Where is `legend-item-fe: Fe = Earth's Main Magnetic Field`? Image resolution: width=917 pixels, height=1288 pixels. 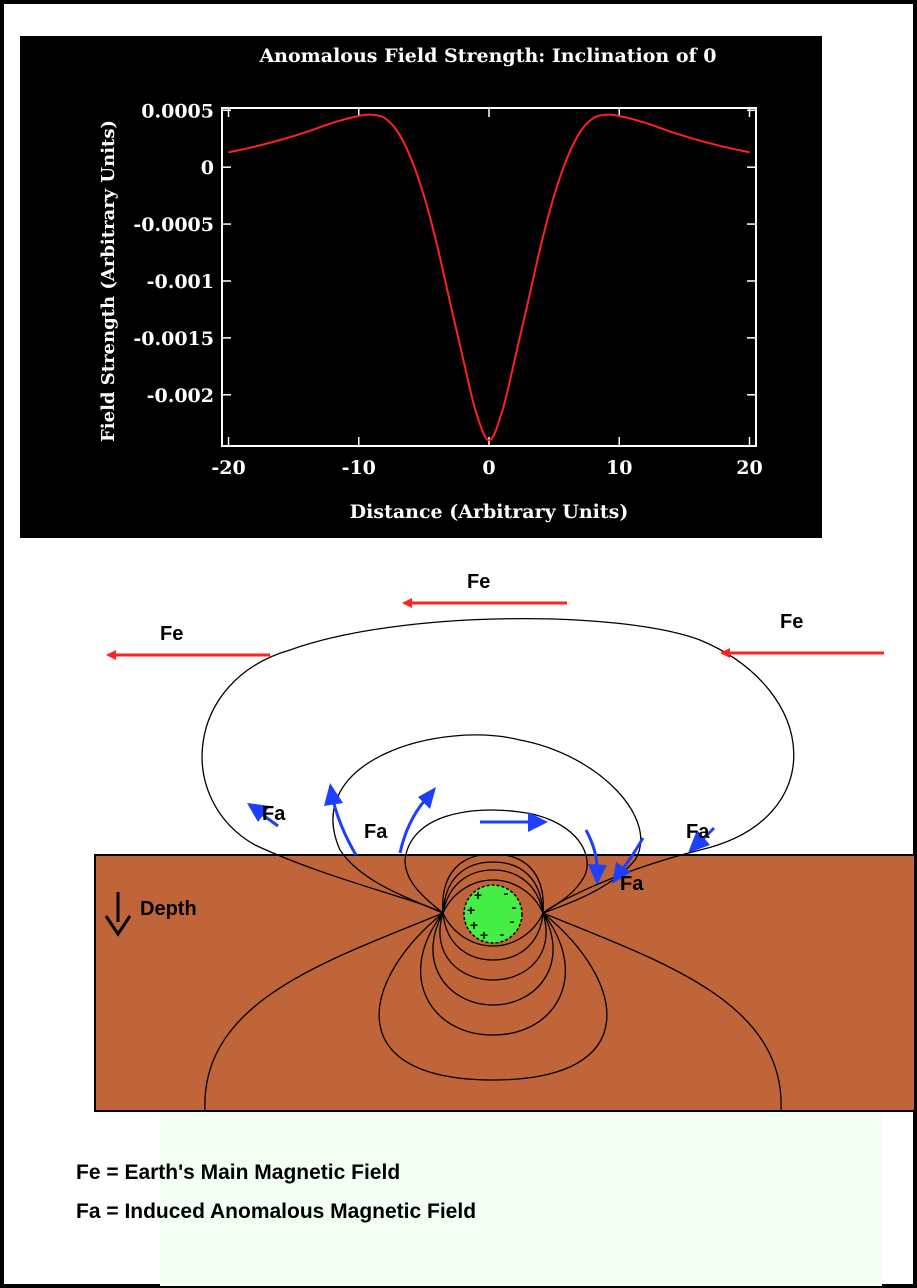 legend-item-fe: Fe = Earth's Main Magnetic Field is located at coordinates (238, 1172).